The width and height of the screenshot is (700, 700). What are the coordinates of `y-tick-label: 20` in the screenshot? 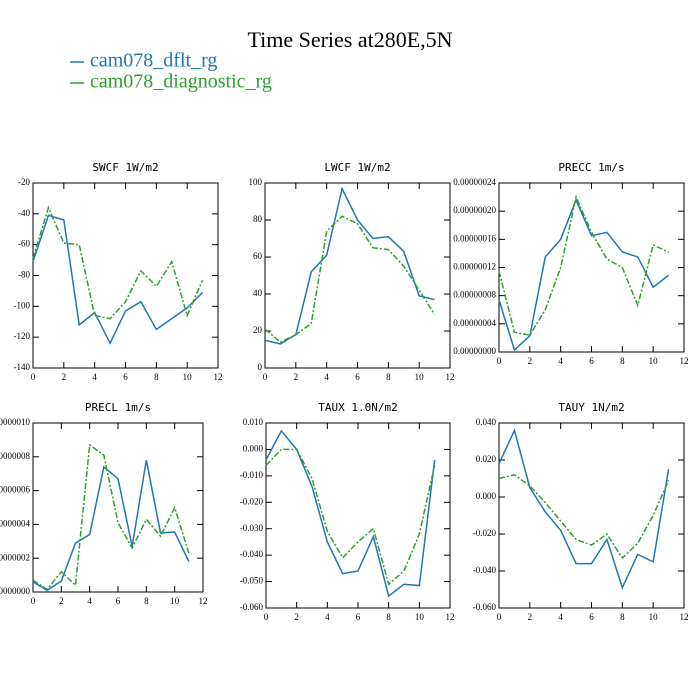 It's located at (258, 330).